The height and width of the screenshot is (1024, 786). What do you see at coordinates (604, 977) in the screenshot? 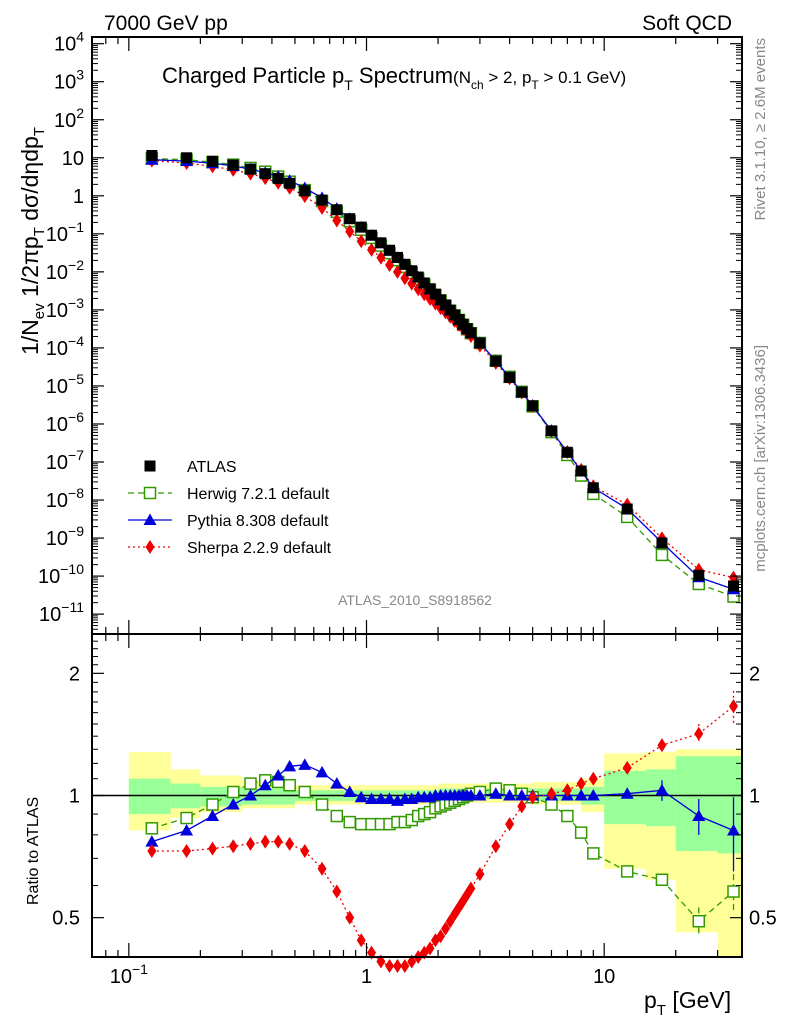
I see `x-tick-label: 10` at bounding box center [604, 977].